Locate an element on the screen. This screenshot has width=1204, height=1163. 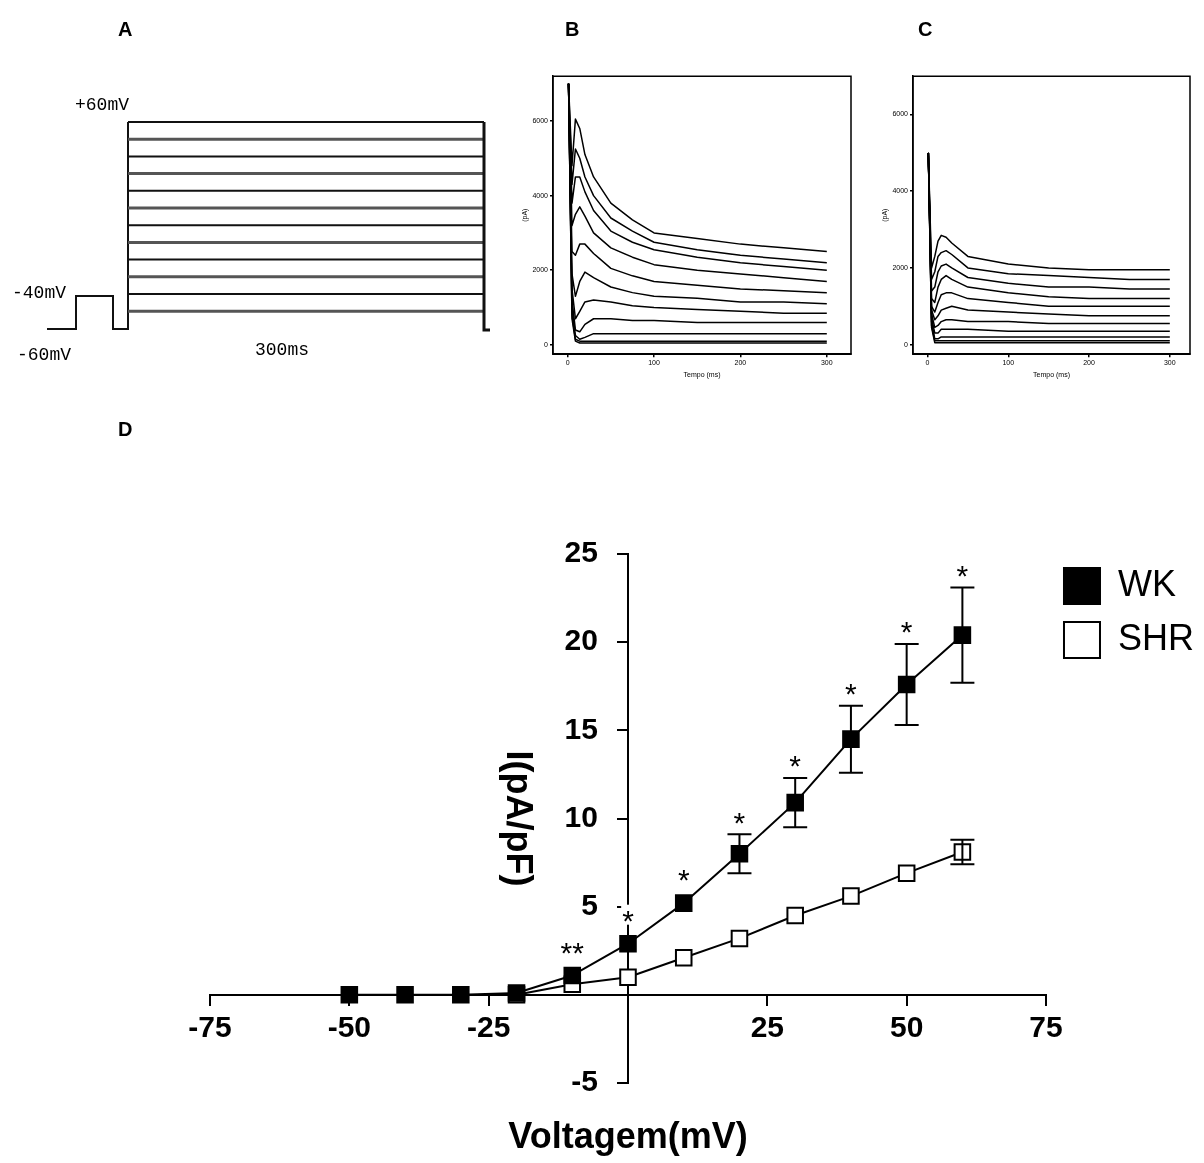
text: 300ms is located at coordinates (282, 350).